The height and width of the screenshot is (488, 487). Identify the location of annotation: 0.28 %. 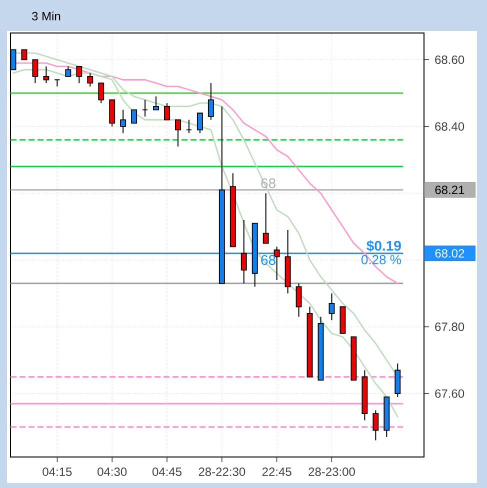
(381, 259).